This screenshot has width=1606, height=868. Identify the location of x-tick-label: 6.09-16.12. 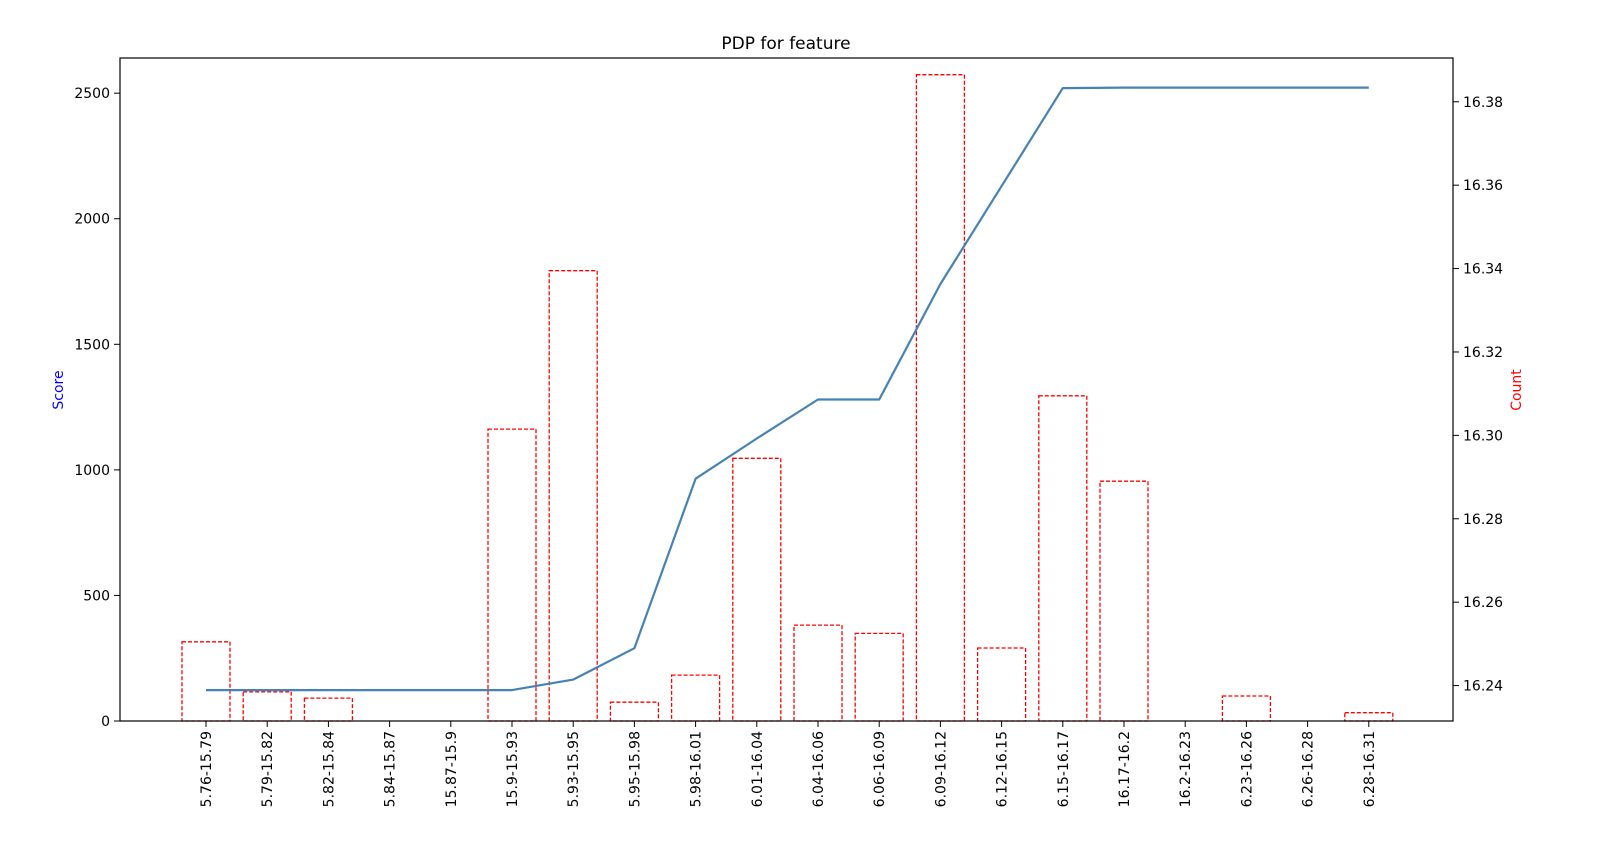
(941, 769).